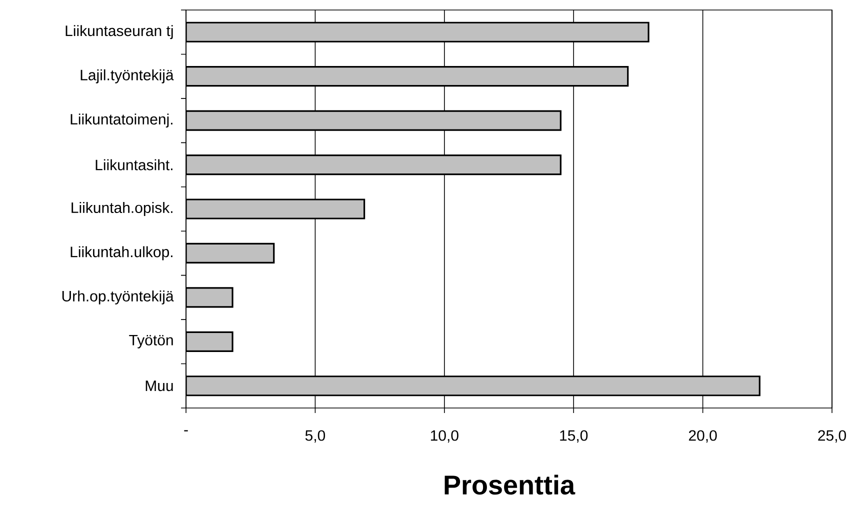 Image resolution: width=854 pixels, height=511 pixels. I want to click on x-tick-label: 25,0, so click(832, 436).